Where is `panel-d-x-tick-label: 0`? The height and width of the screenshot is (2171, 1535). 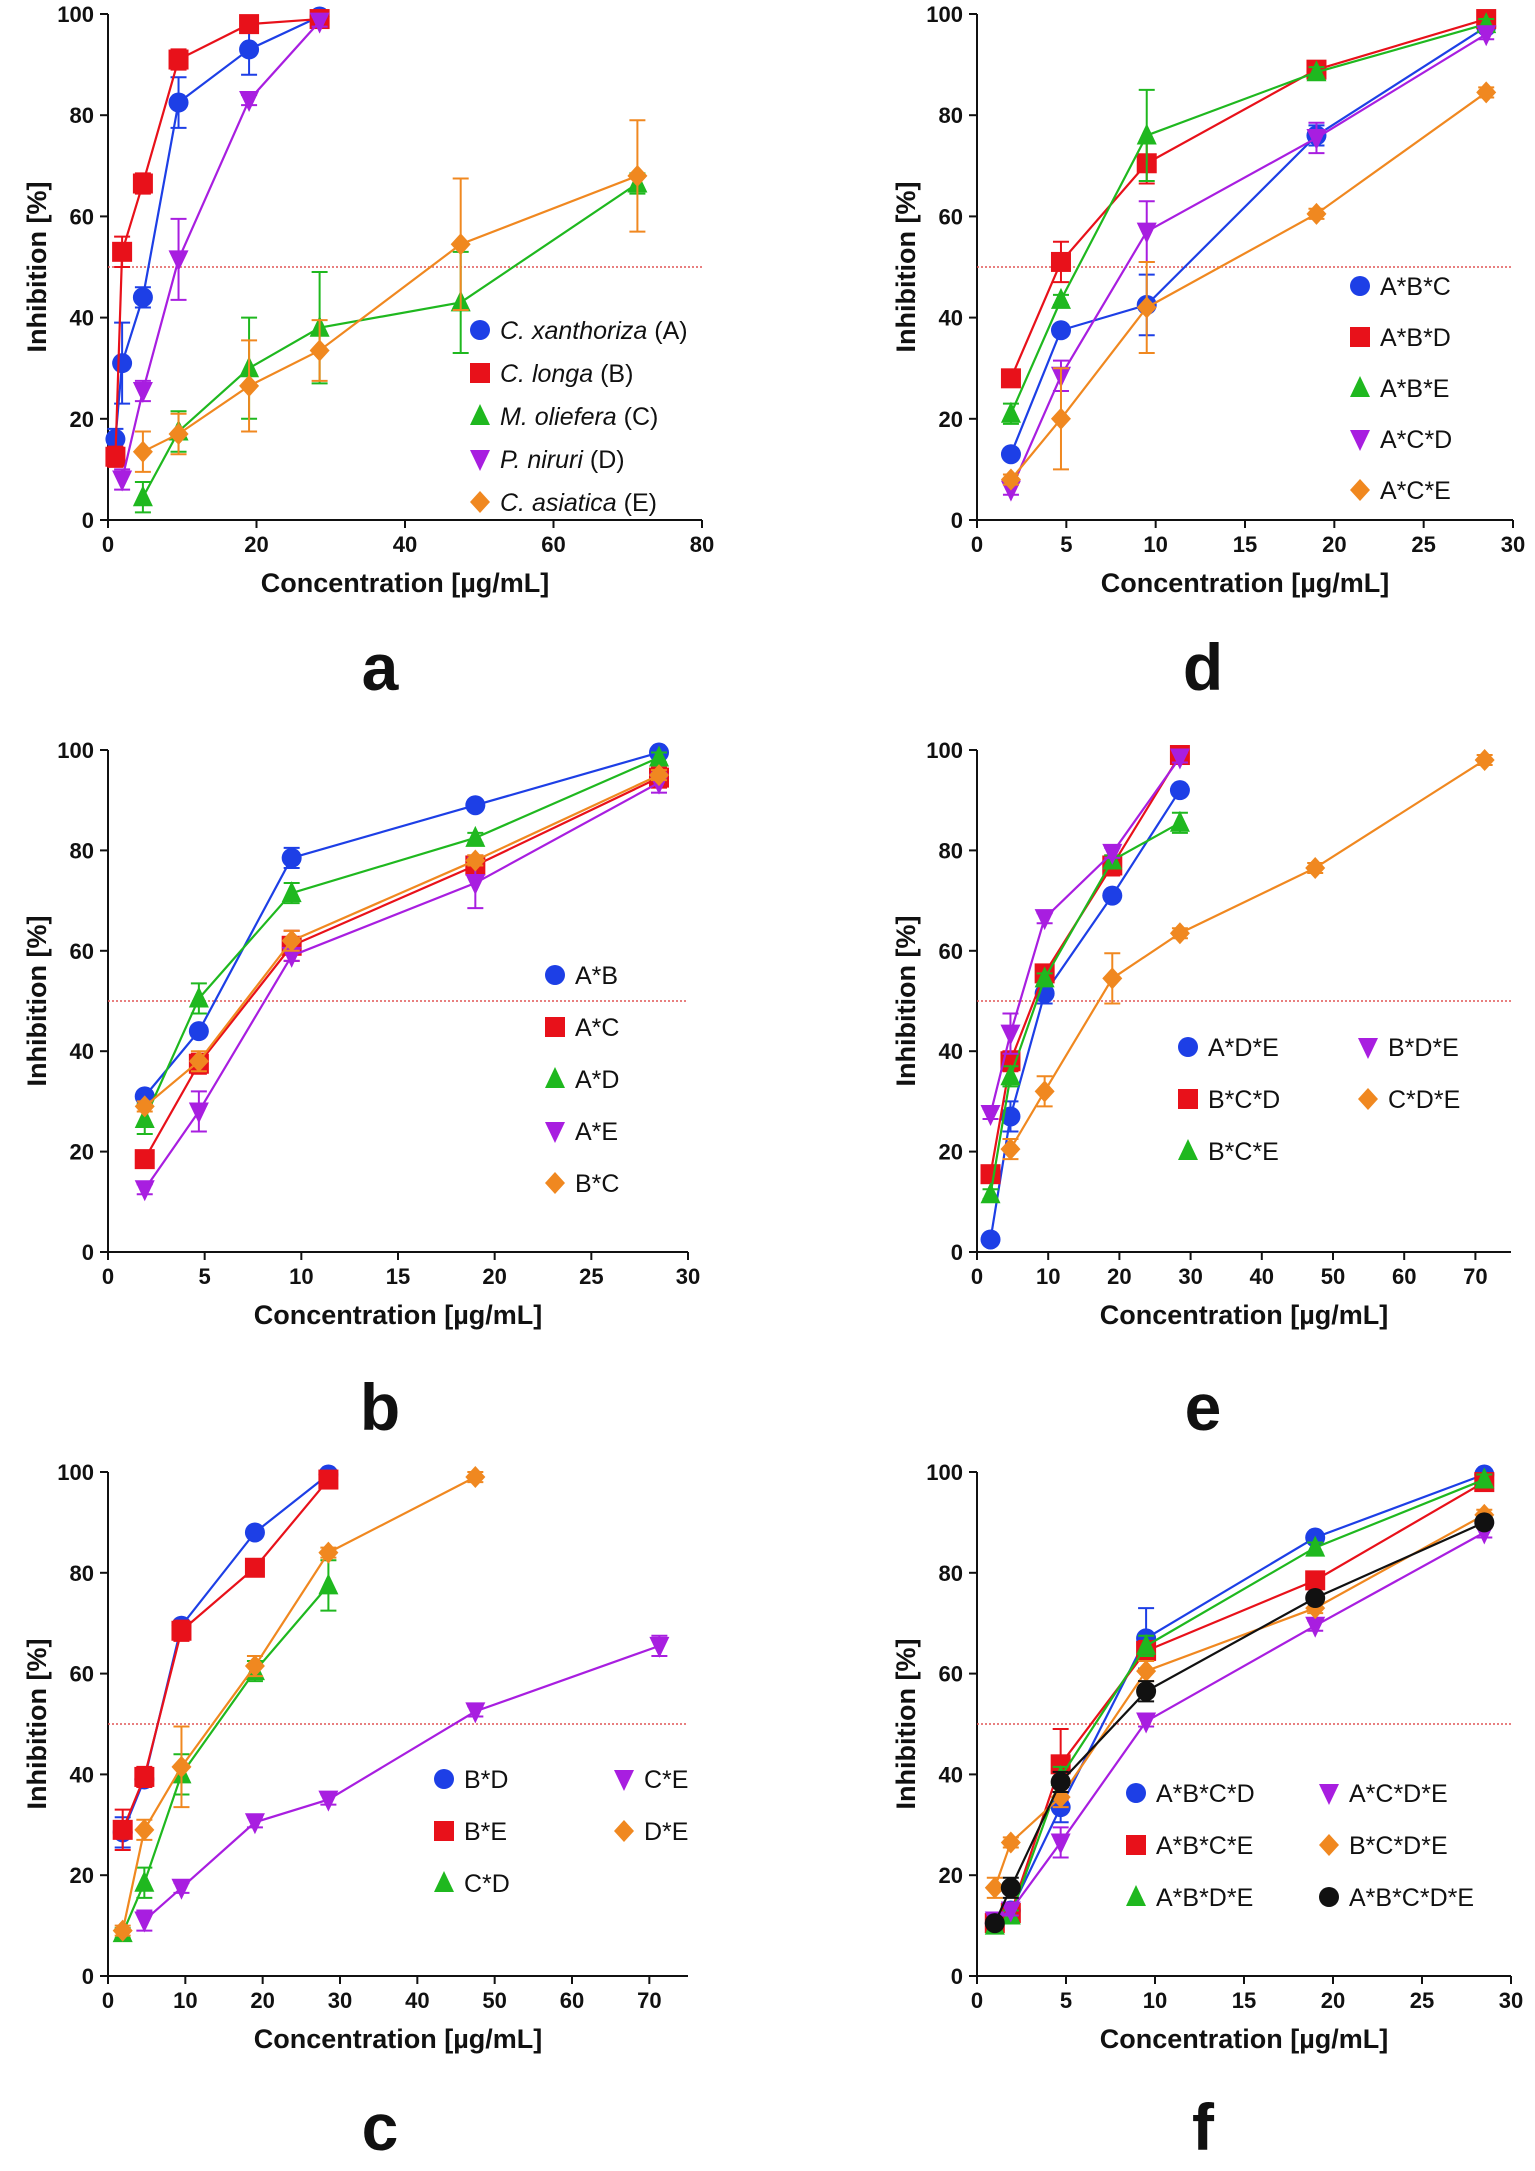
panel-d-x-tick-label: 0 is located at coordinates (977, 544).